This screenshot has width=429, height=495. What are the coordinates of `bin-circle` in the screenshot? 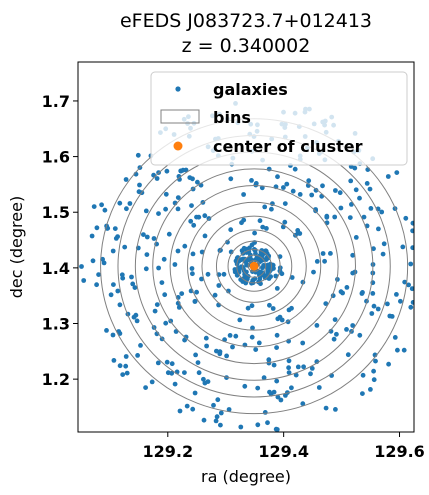 It's located at (254, 266).